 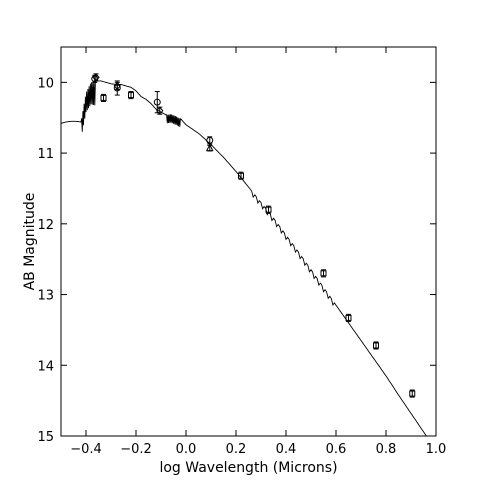 I want to click on x-axis-label: log Wavelength (Microns), so click(x=248, y=468).